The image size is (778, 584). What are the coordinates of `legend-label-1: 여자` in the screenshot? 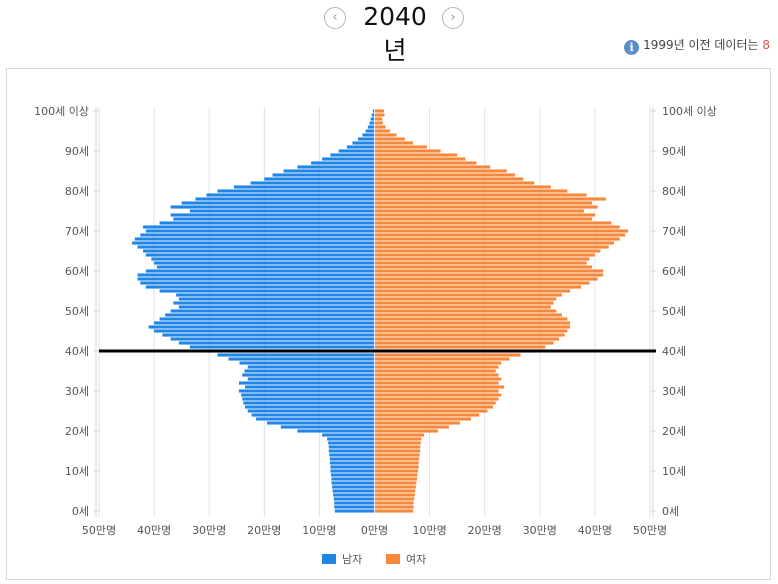 It's located at (416, 559).